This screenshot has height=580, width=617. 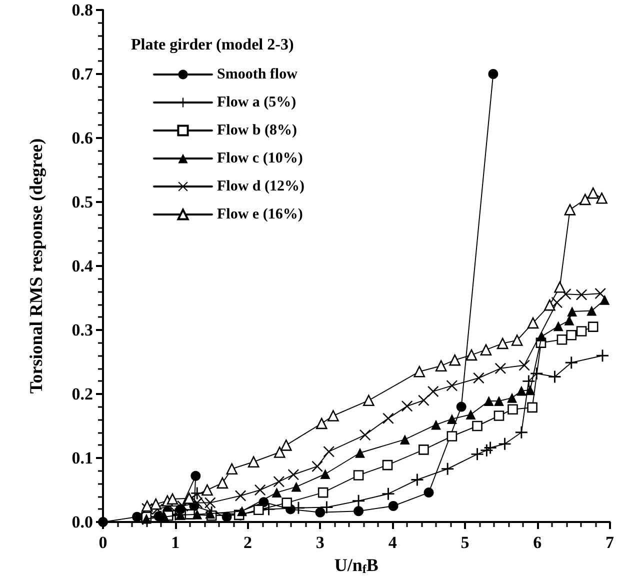 What do you see at coordinates (175, 542) in the screenshot?
I see `x-tick-label: 1` at bounding box center [175, 542].